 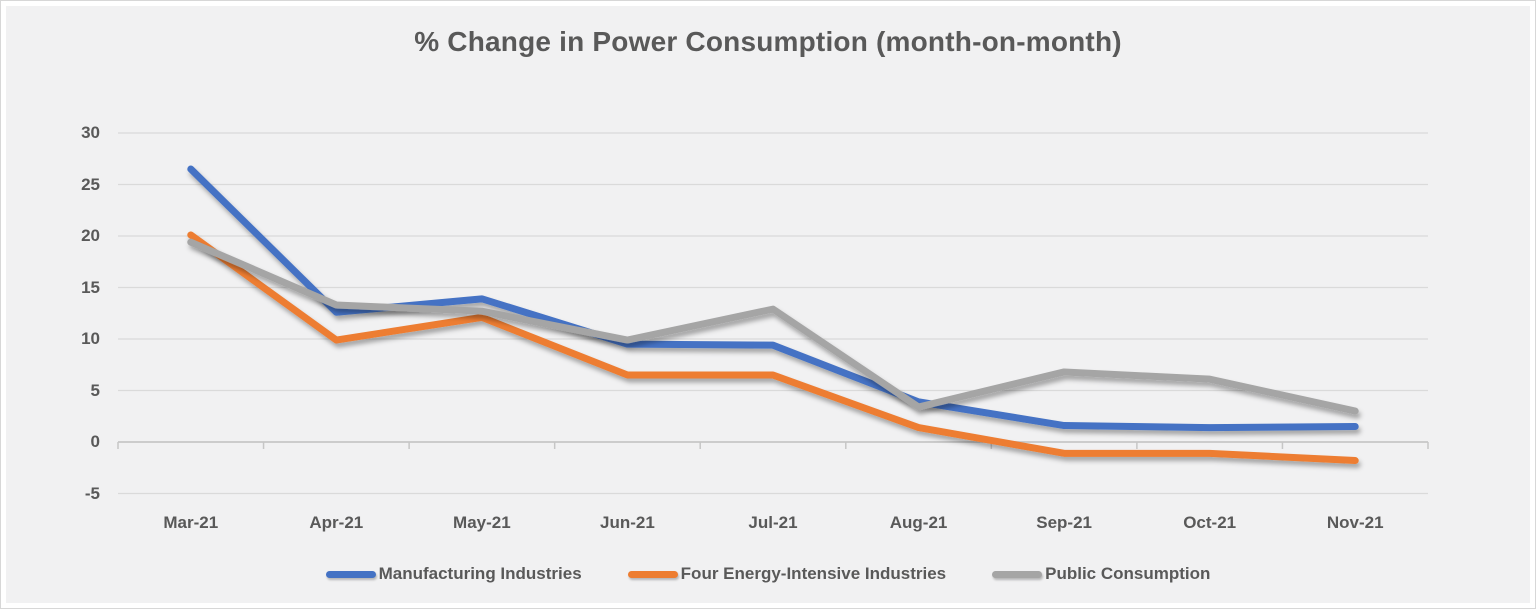 I want to click on y-axis-label: 25, so click(x=90, y=184).